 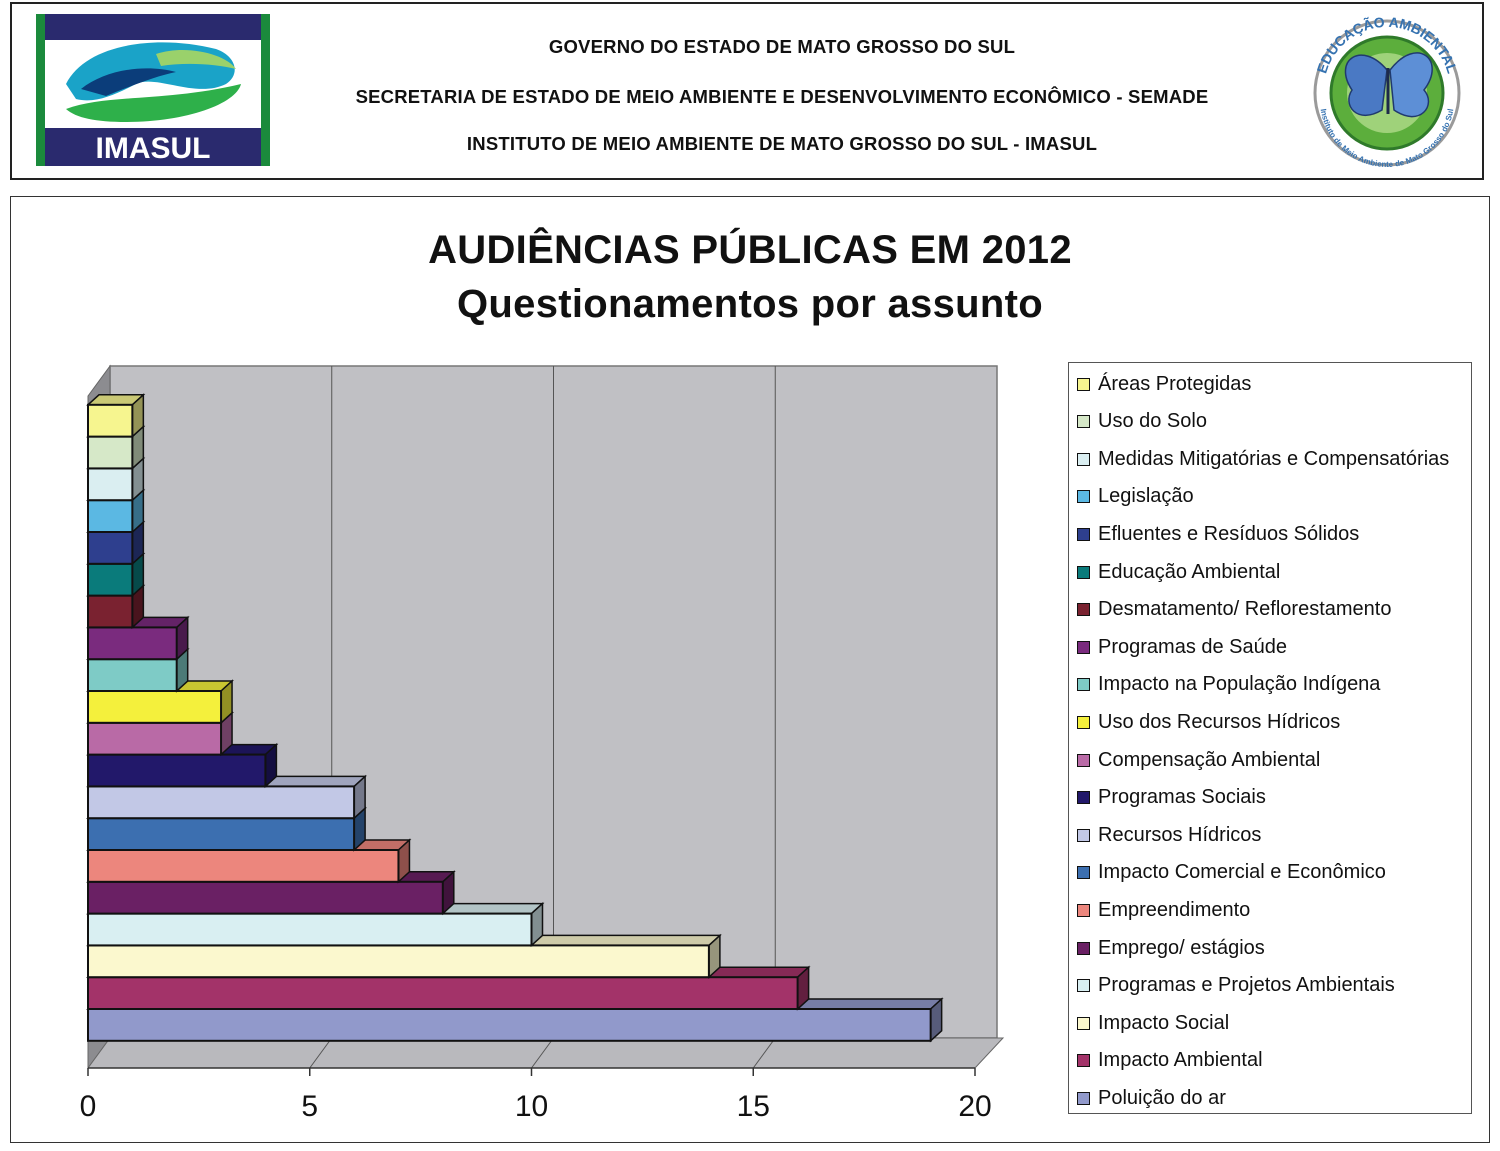 I want to click on imasul-logo-text: IMASUL, so click(x=153, y=148).